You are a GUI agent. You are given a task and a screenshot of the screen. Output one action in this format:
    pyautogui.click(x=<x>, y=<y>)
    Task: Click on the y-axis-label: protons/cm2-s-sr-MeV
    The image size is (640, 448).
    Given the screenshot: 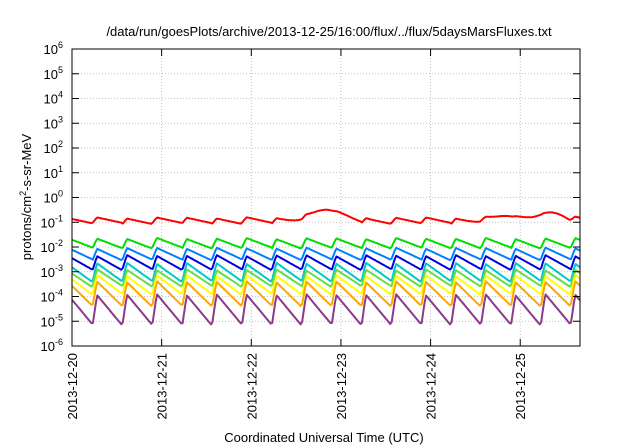 What is the action you would take?
    pyautogui.click(x=26, y=196)
    